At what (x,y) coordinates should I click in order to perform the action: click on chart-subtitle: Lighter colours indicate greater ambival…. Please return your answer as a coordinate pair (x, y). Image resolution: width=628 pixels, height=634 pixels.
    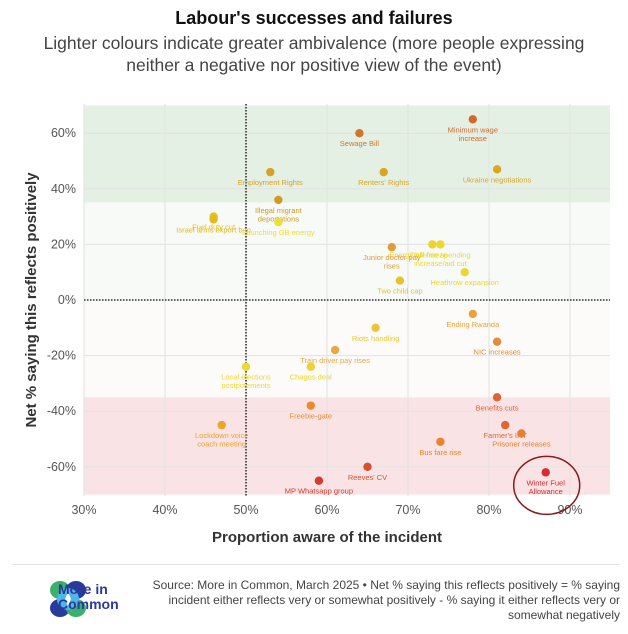
    Looking at the image, I should click on (314, 54).